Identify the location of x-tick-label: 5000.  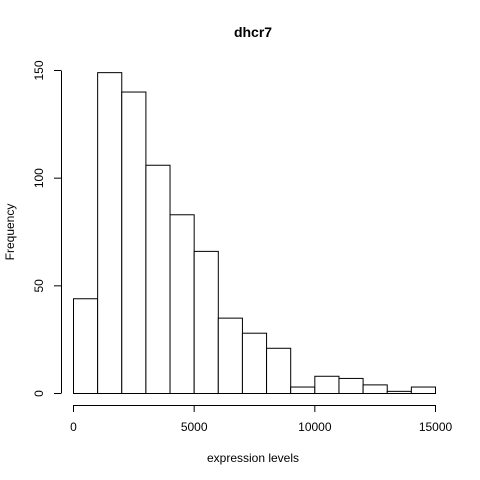
(194, 427).